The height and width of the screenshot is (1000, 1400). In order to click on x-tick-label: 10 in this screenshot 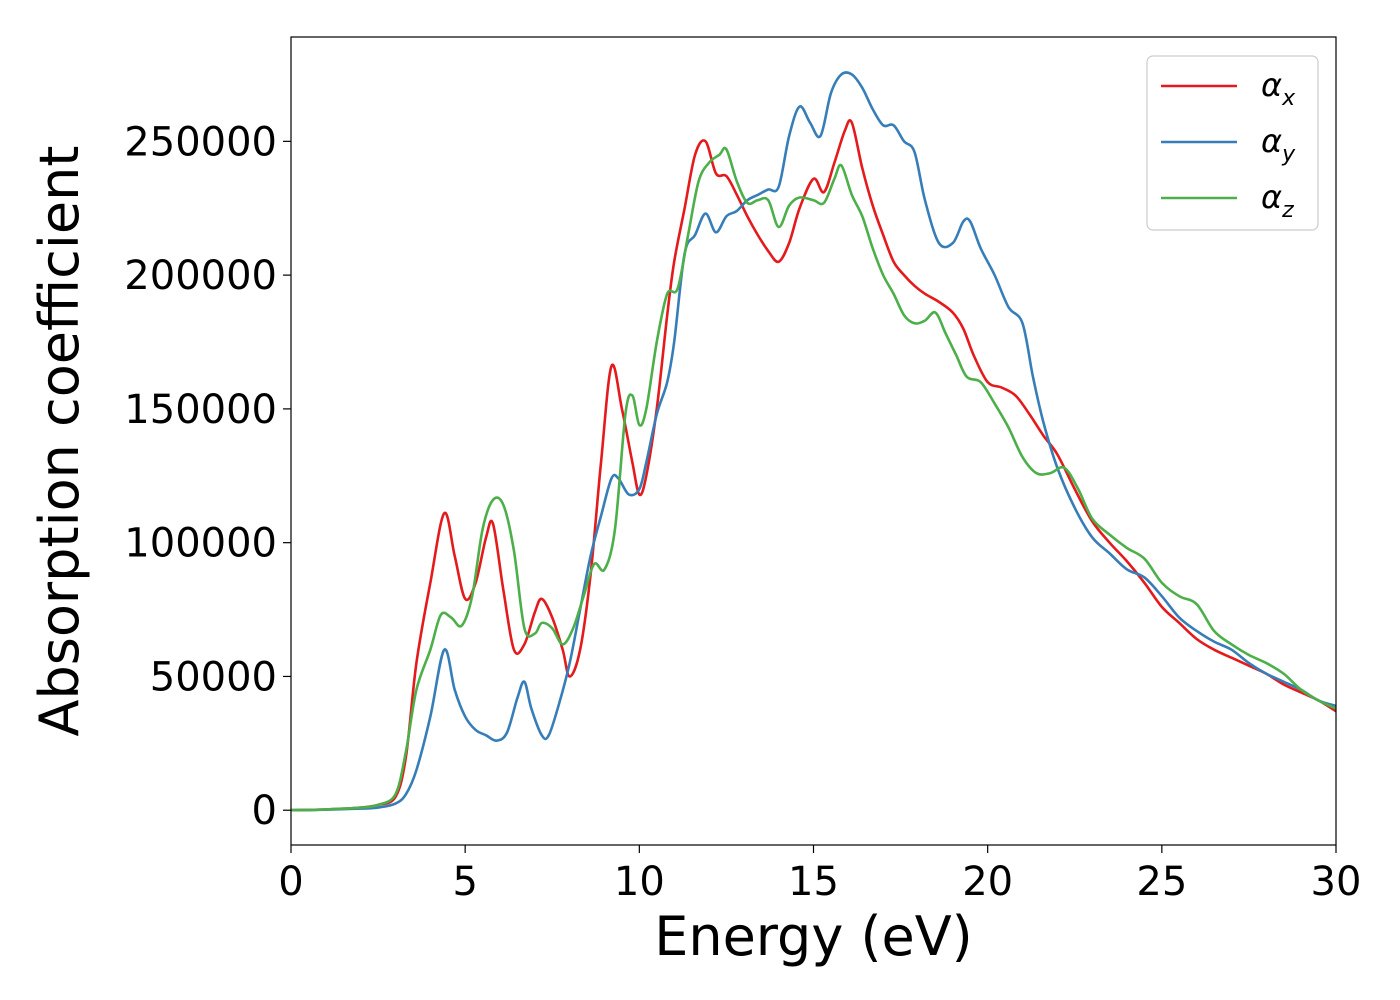, I will do `click(639, 882)`.